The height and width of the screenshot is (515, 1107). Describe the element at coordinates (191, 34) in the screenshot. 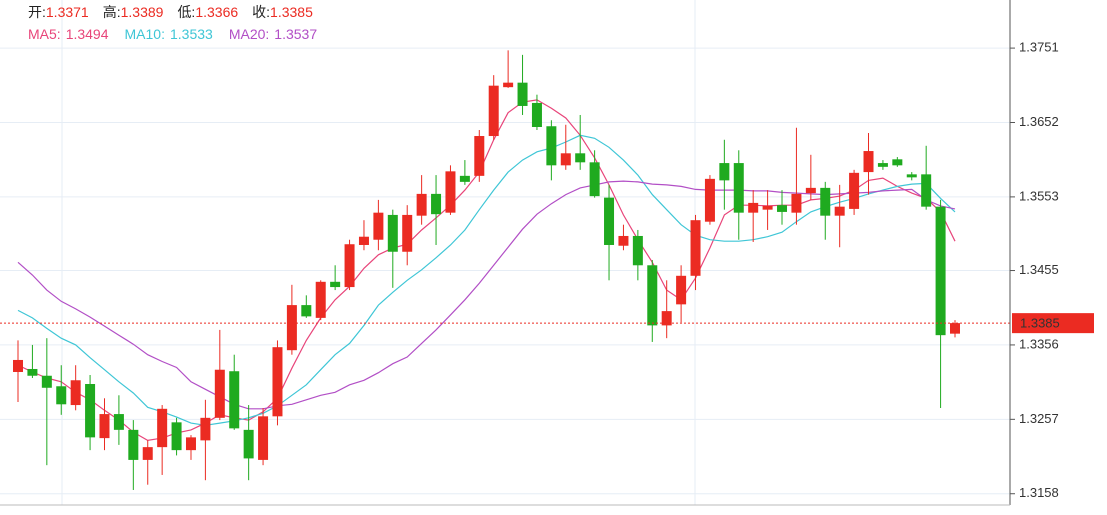

I see `legend-value: 1.3533` at that location.